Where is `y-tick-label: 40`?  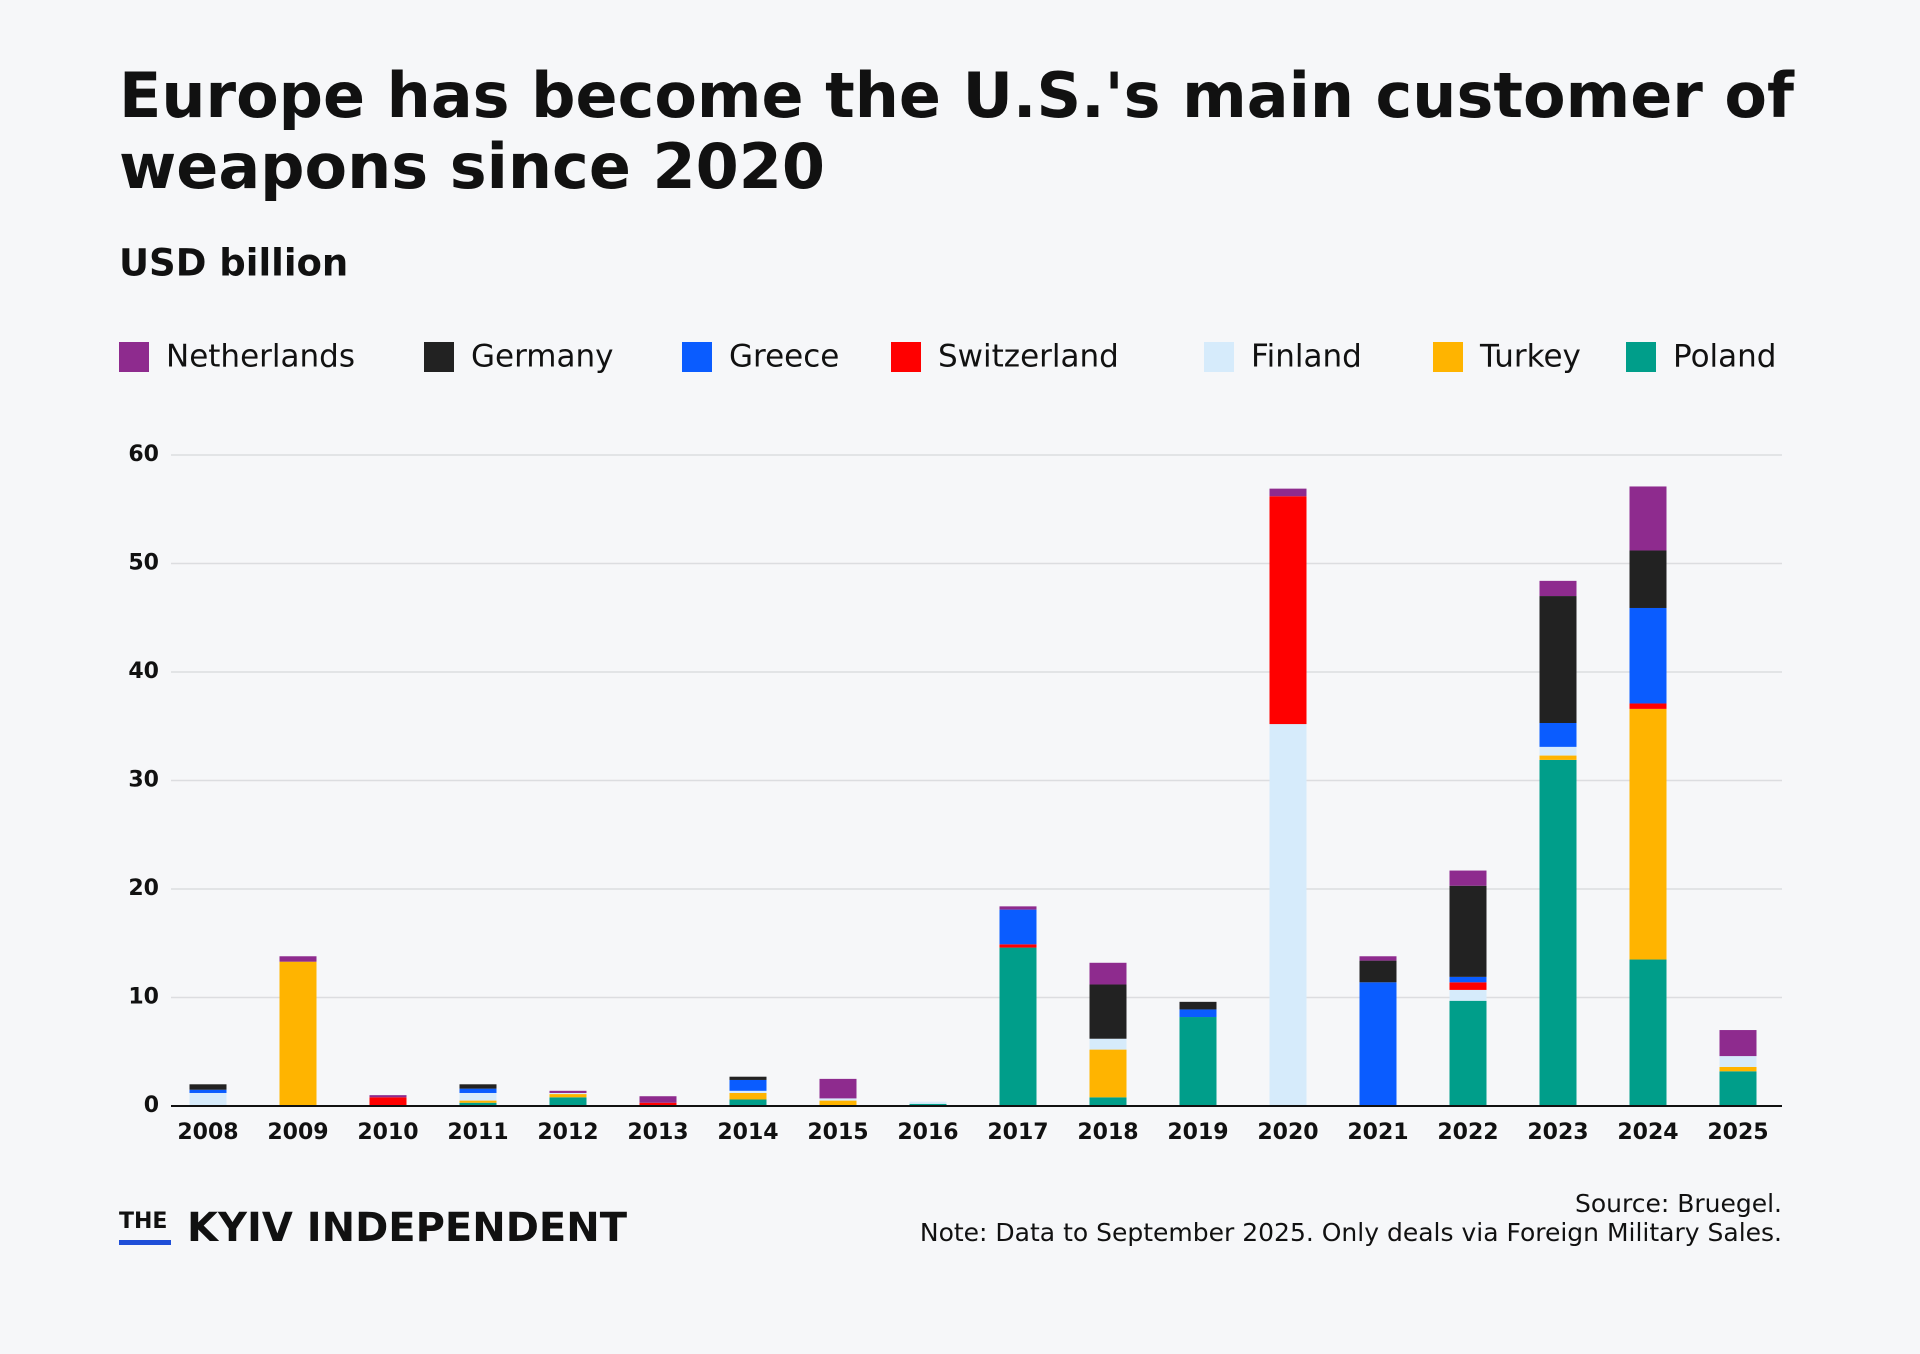 y-tick-label: 40 is located at coordinates (143, 671).